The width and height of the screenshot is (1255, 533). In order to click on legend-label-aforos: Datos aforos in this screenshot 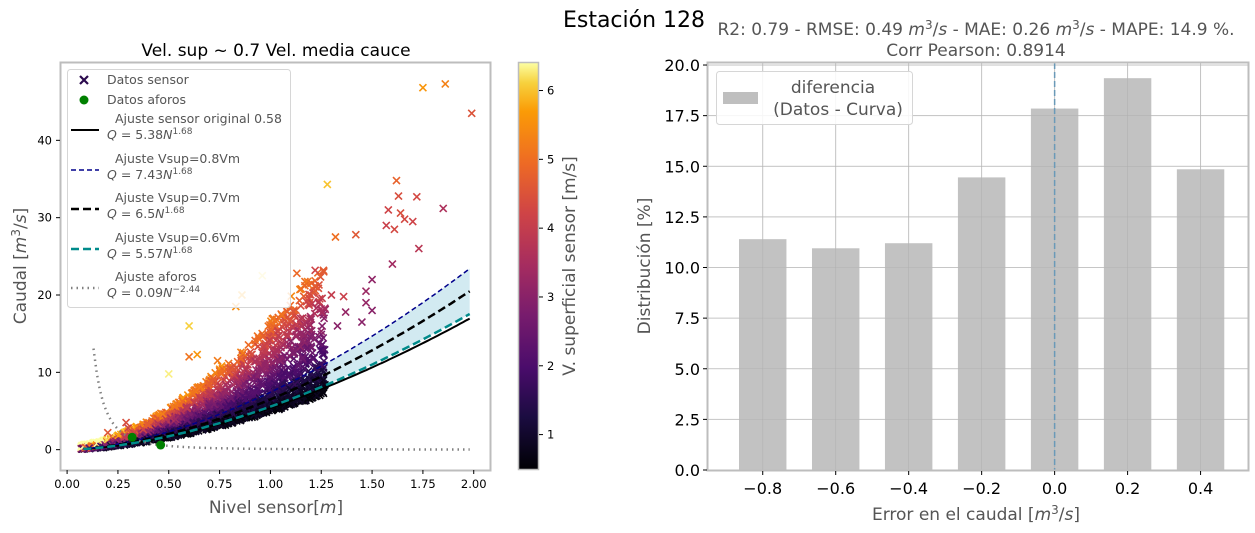, I will do `click(146, 99)`.